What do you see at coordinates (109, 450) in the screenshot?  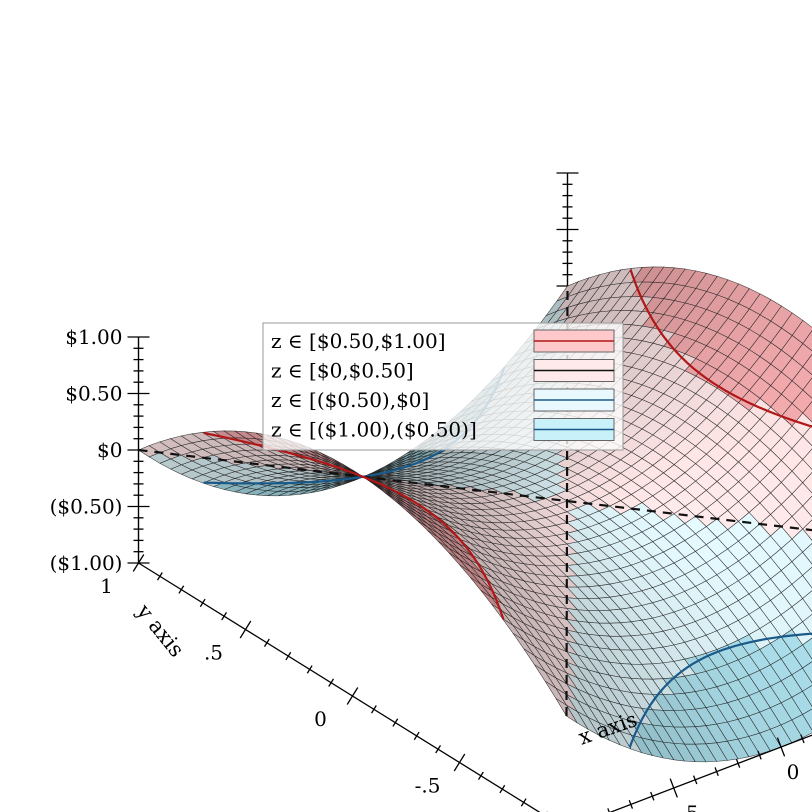 I see `z-tick-label: $0` at bounding box center [109, 450].